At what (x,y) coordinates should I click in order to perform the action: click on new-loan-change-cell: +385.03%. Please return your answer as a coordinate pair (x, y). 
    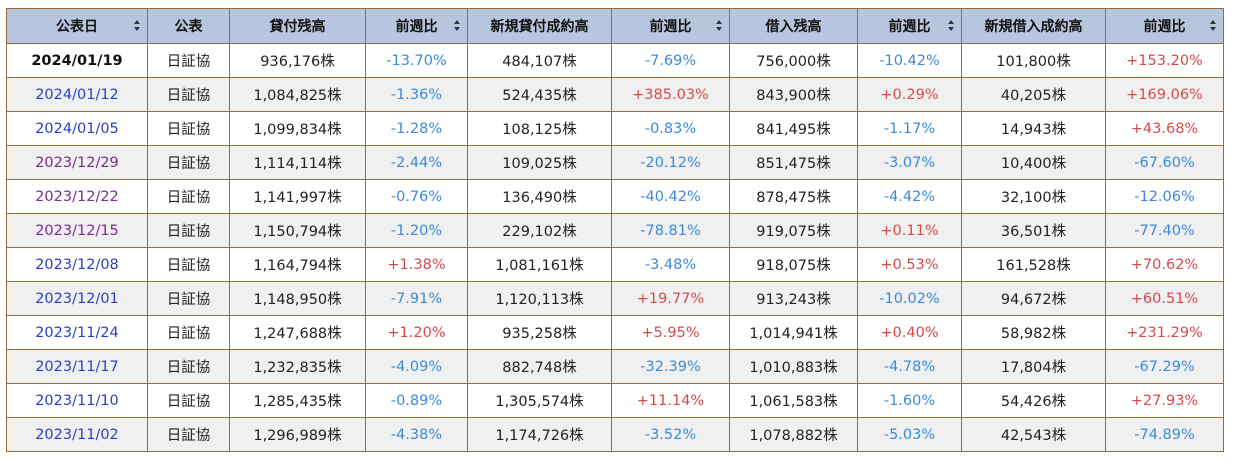
    Looking at the image, I should click on (670, 94).